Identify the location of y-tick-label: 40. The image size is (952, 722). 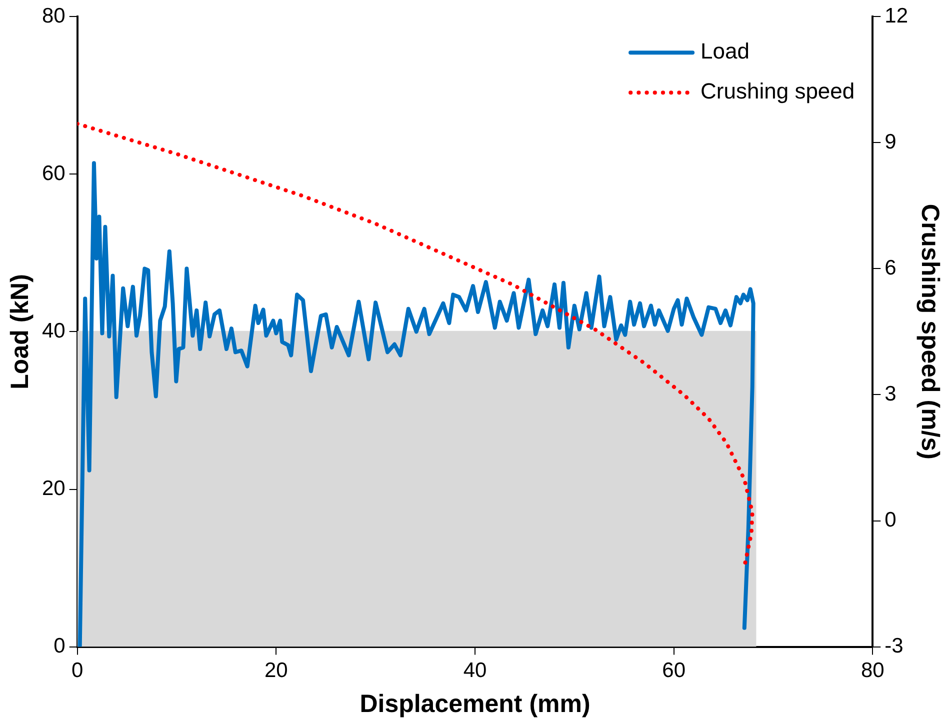
(54, 330).